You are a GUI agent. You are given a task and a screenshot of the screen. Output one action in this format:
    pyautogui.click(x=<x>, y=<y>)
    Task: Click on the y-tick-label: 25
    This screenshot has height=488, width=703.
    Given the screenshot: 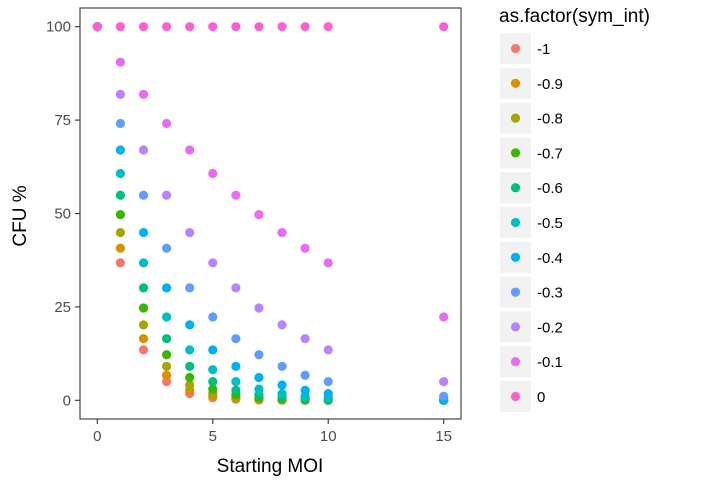 What is the action you would take?
    pyautogui.click(x=62, y=307)
    